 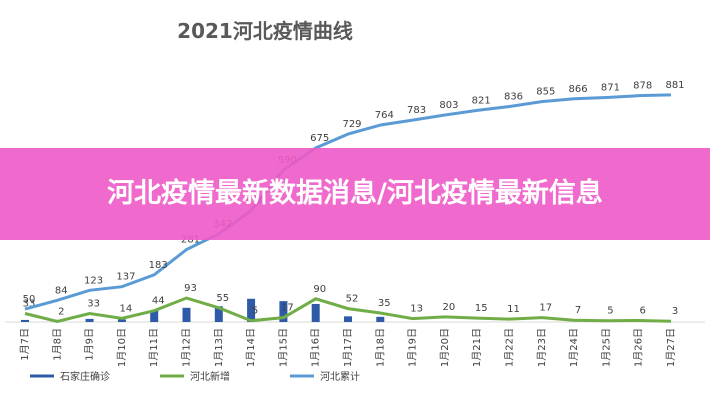 I want to click on value-label: 15, so click(x=481, y=308).